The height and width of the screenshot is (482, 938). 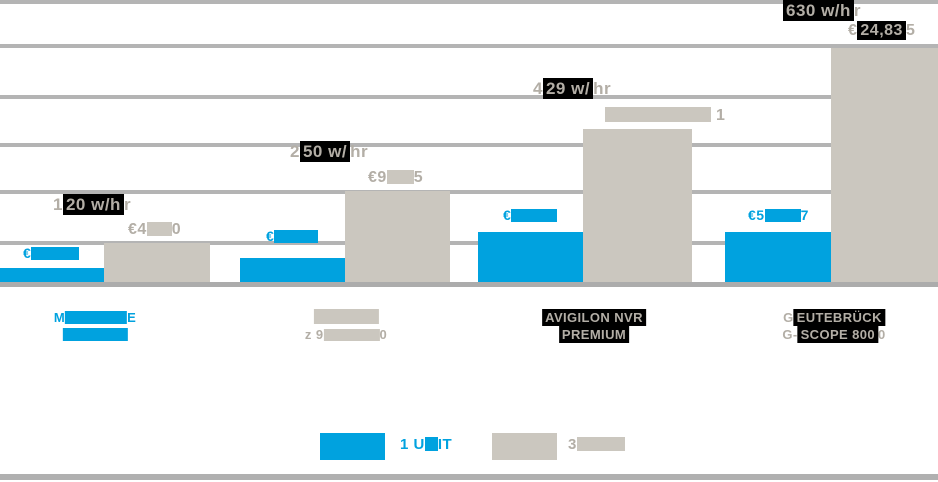 I want to click on cost-1unit-label-1: €, so click(x=51, y=253).